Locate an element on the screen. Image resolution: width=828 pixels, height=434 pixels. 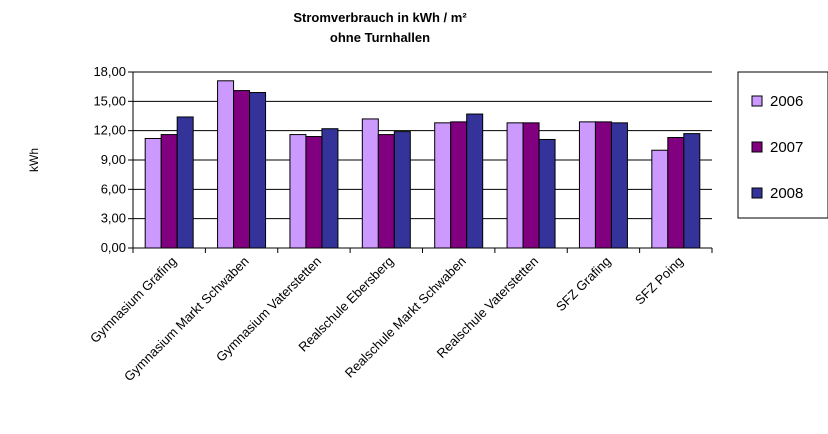
legend: 2006 2007 2008 is located at coordinates (782, 145).